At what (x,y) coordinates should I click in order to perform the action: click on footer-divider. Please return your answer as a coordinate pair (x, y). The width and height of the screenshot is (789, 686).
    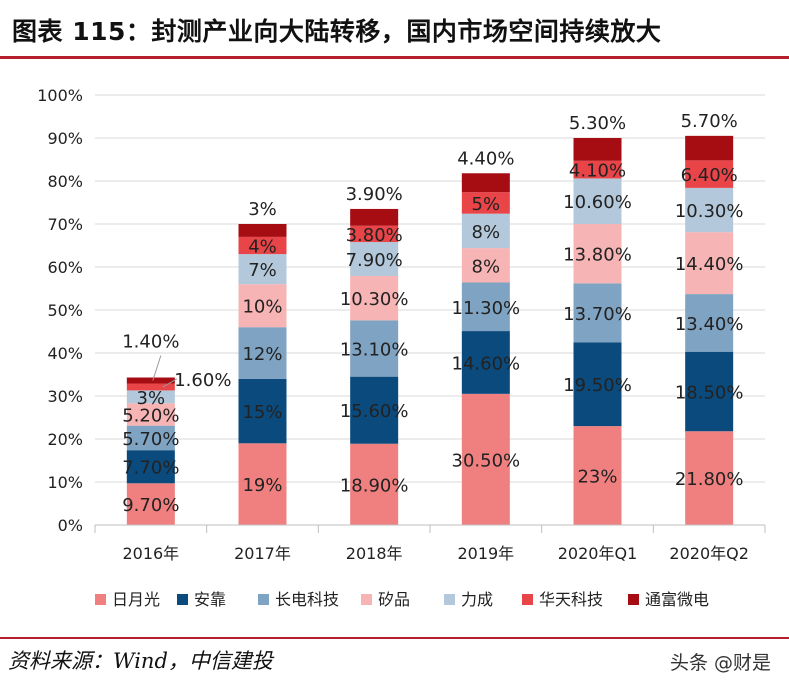
    Looking at the image, I should click on (394, 638).